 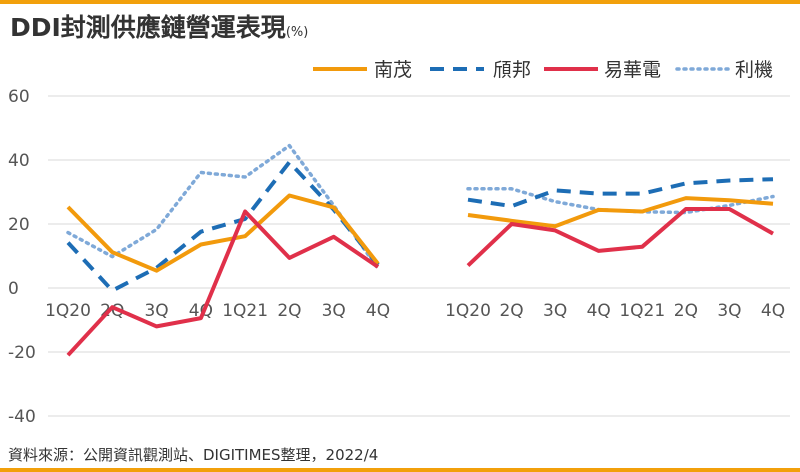 I want to click on chart-title: DDI封測供應鏈營運表現(%), so click(x=159, y=26).